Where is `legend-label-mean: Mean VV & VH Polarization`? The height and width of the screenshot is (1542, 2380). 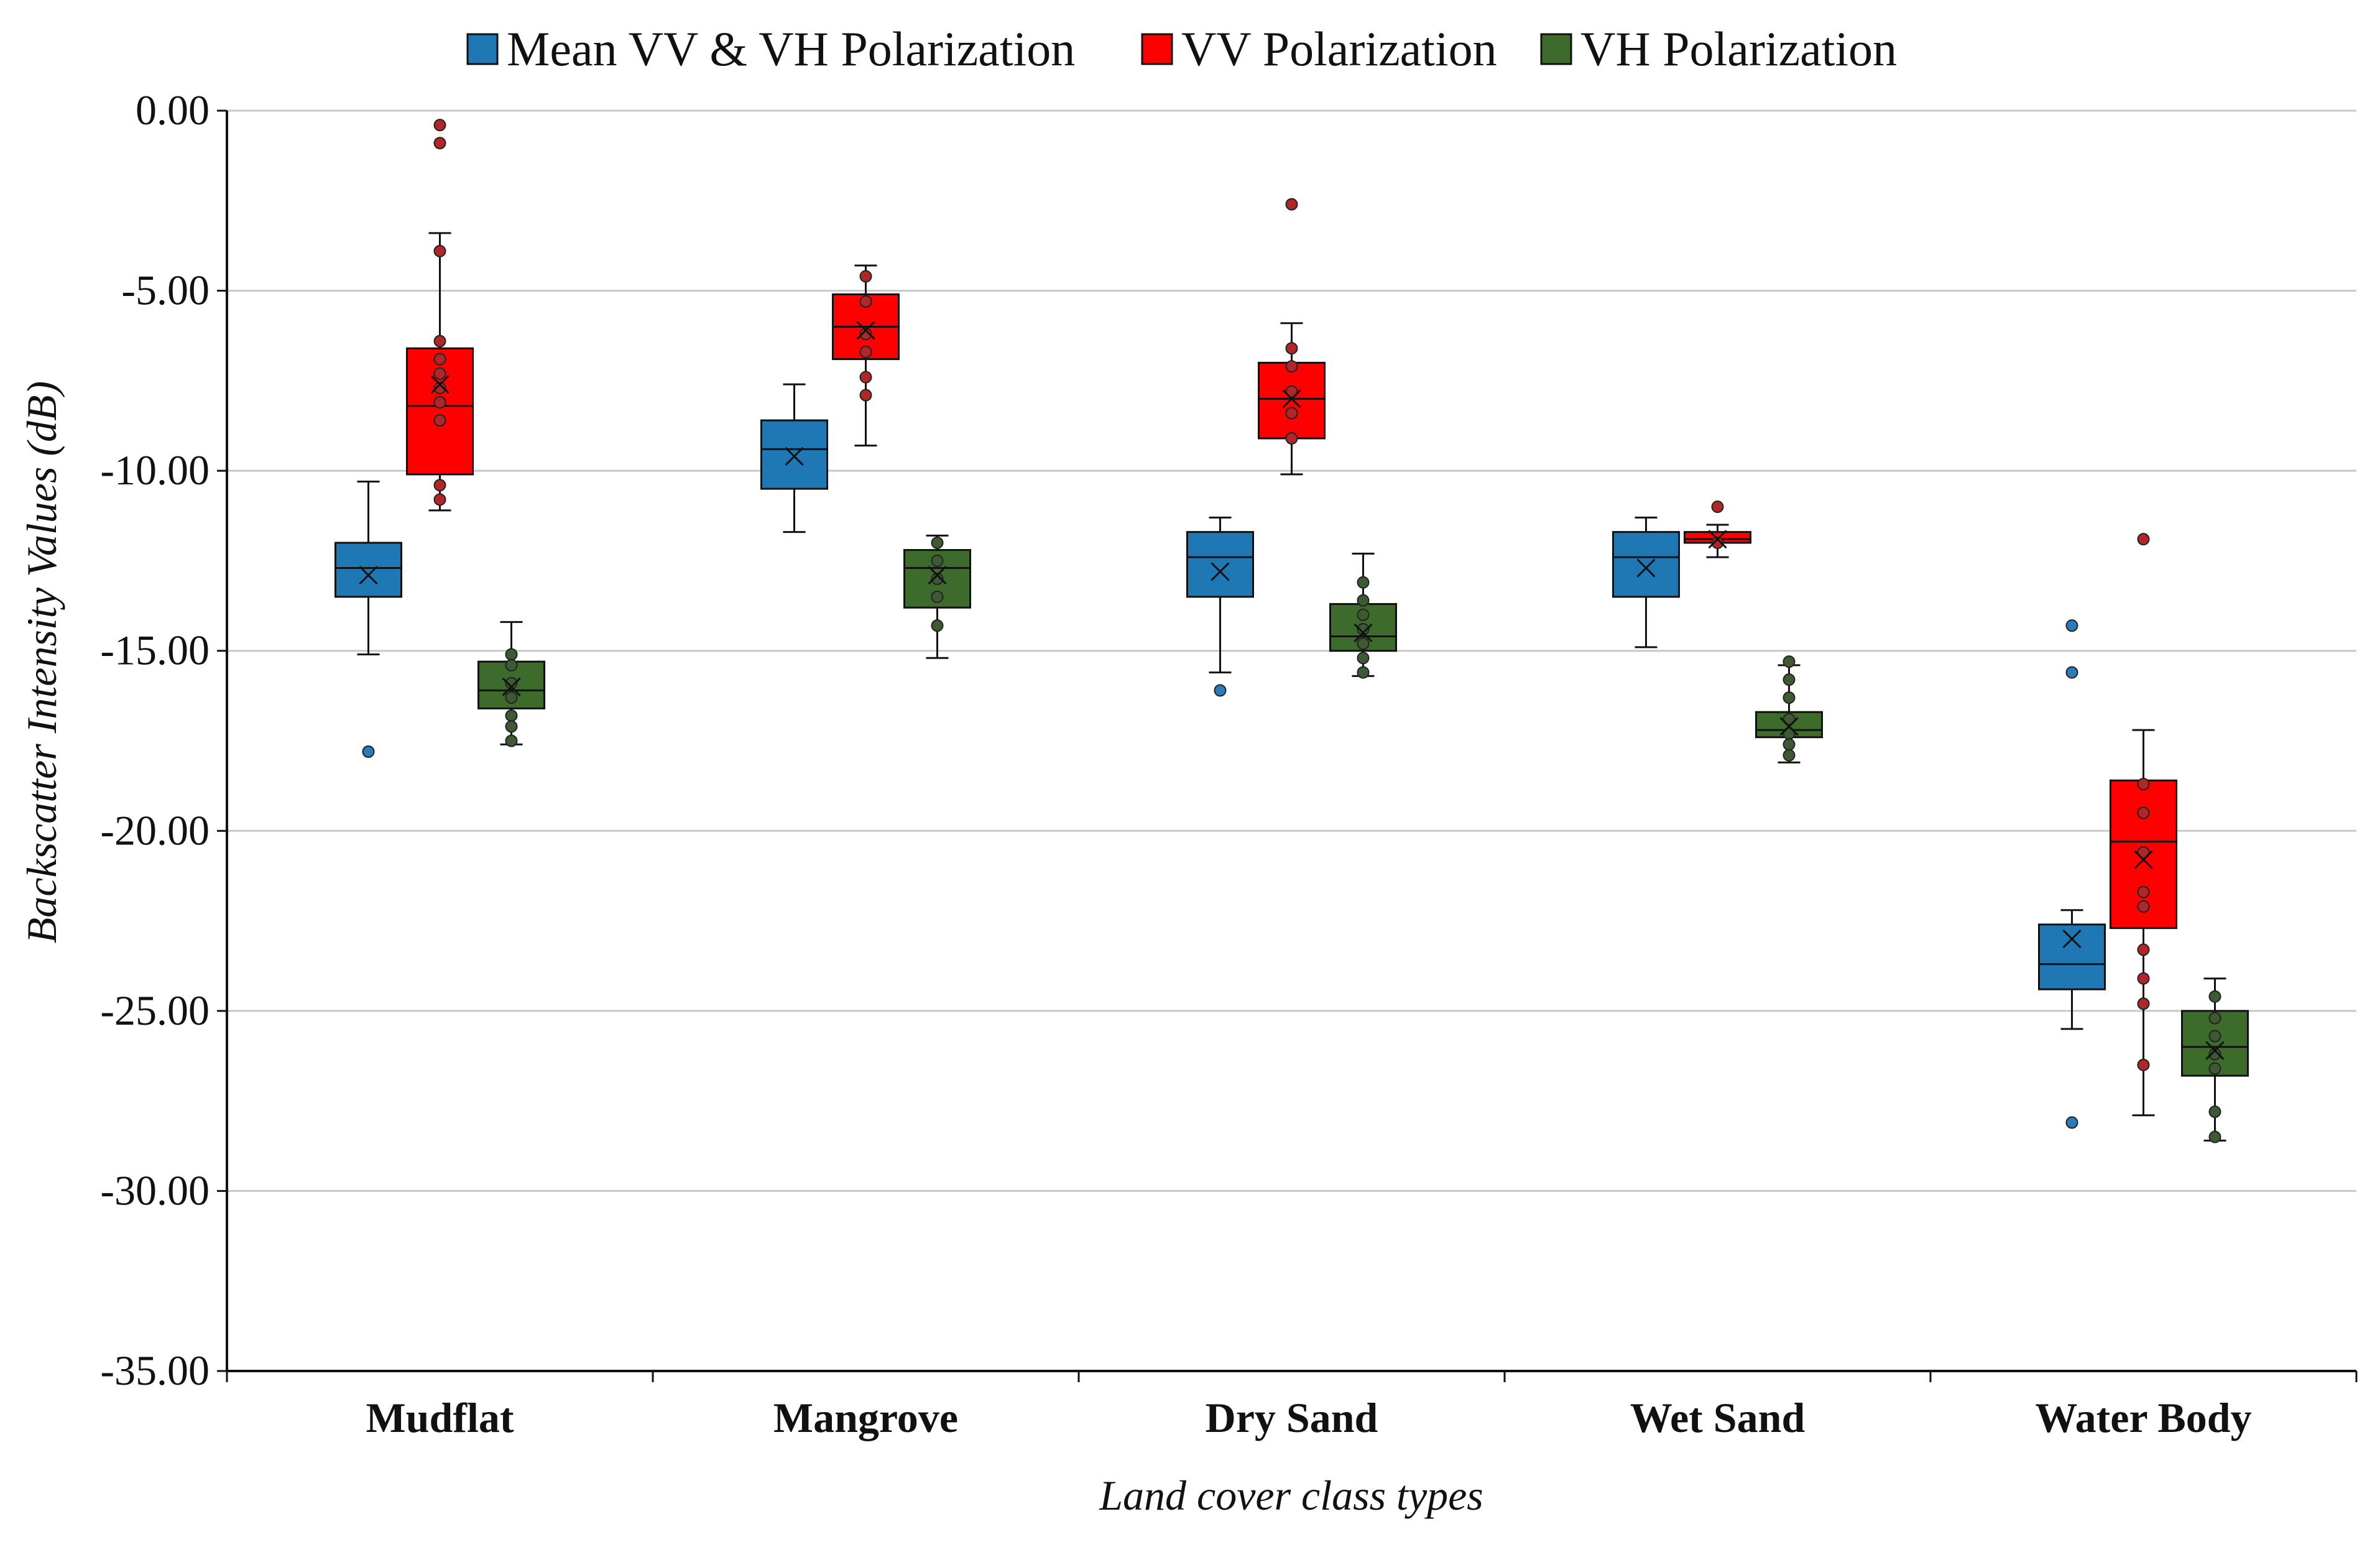
legend-label-mean: Mean VV & VH Polarization is located at coordinates (791, 49).